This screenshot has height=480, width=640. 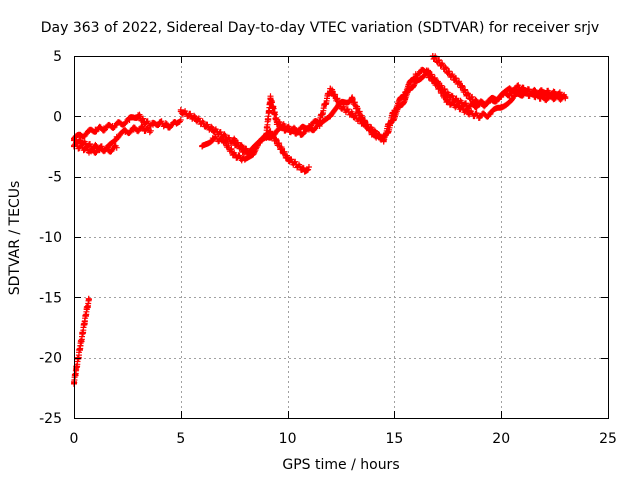 I want to click on y-tick-label: 5, so click(x=57, y=57).